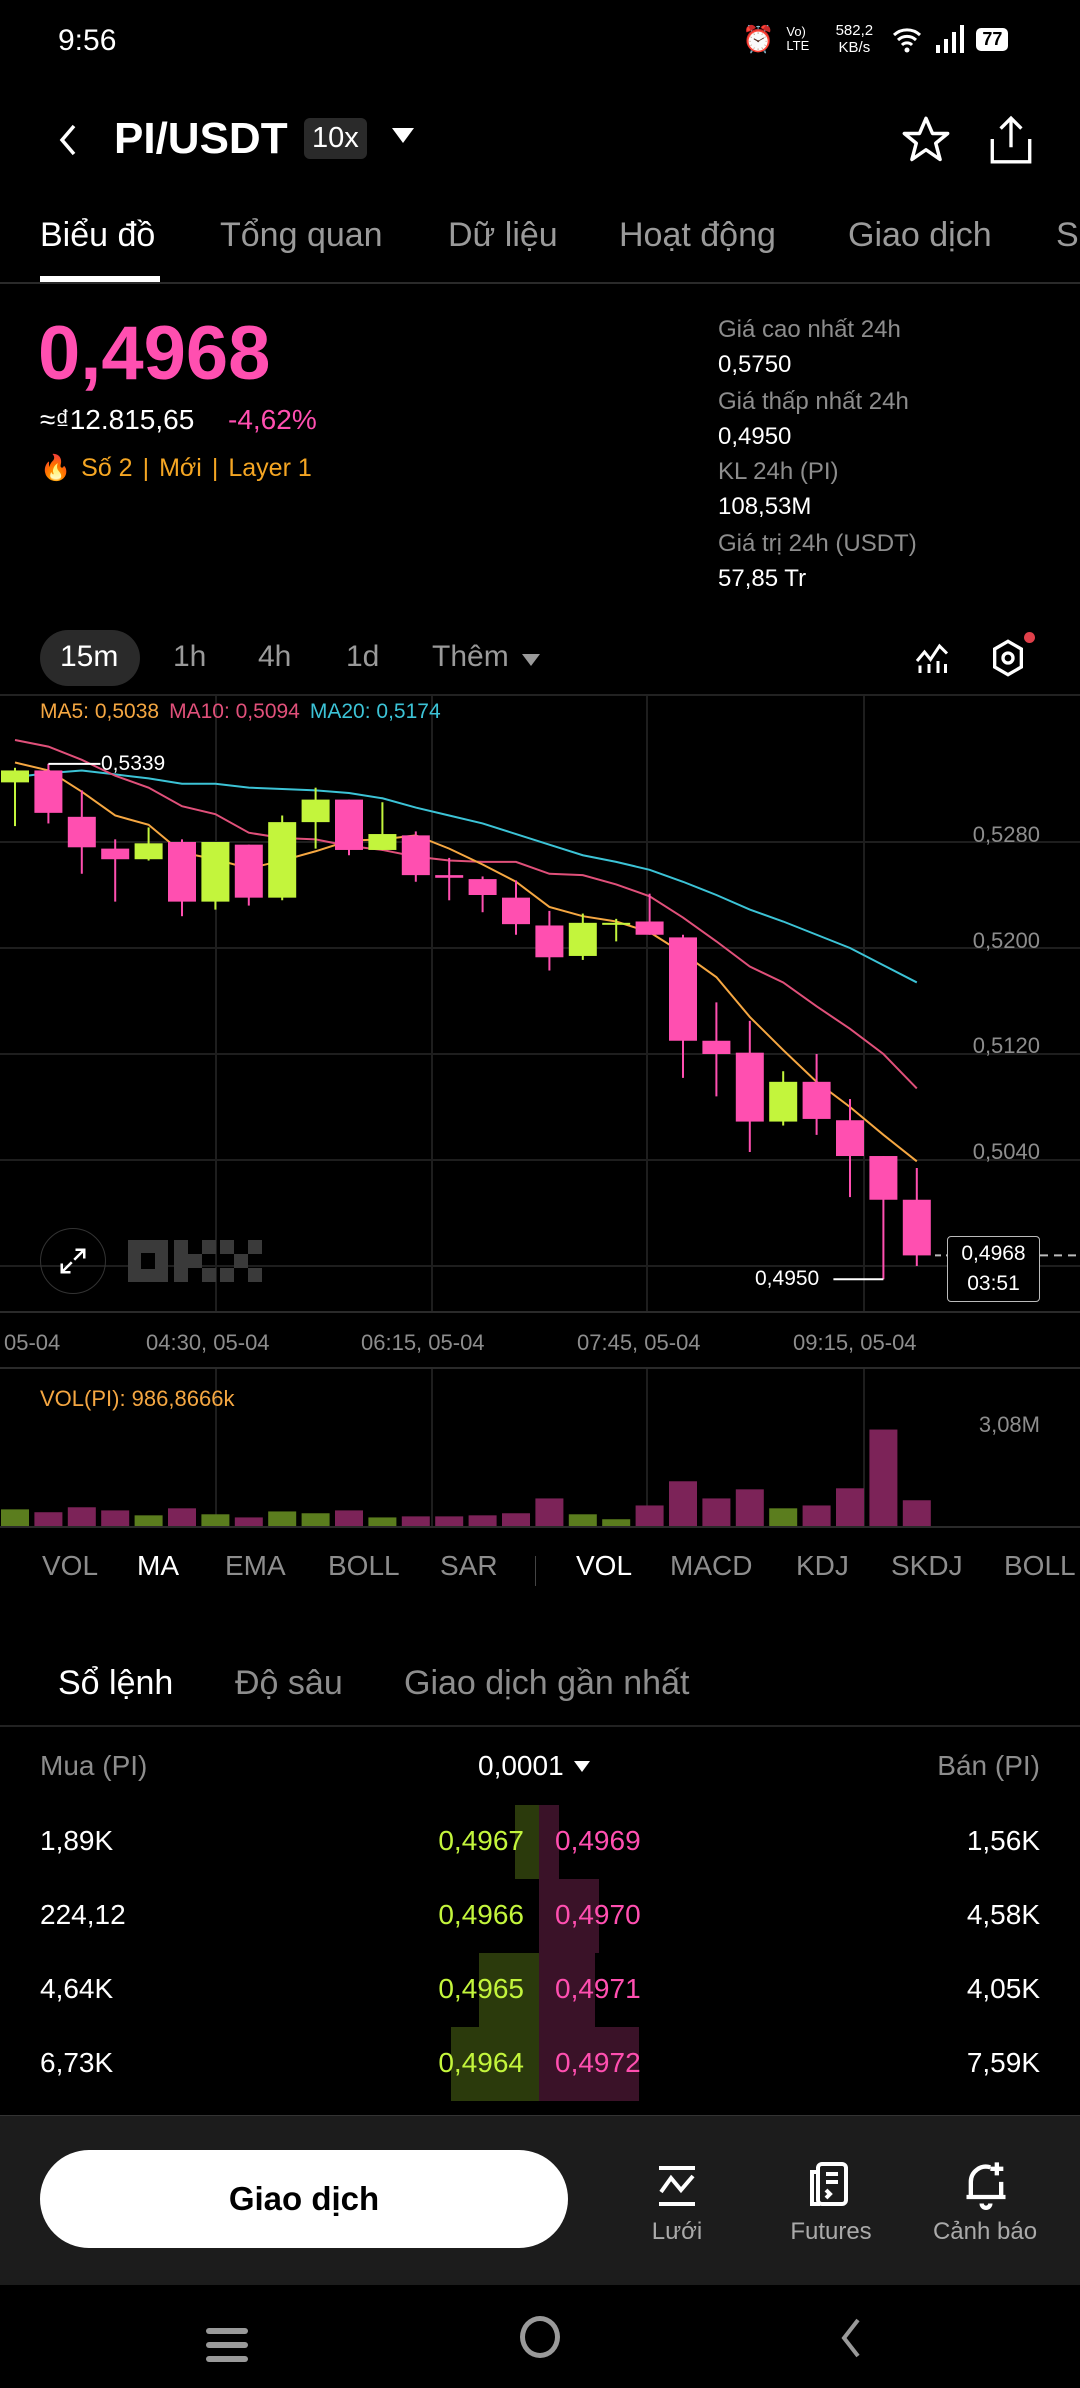 The height and width of the screenshot is (2388, 1080). Describe the element at coordinates (581, 1766) in the screenshot. I see `precision-dropdown-icon` at that location.